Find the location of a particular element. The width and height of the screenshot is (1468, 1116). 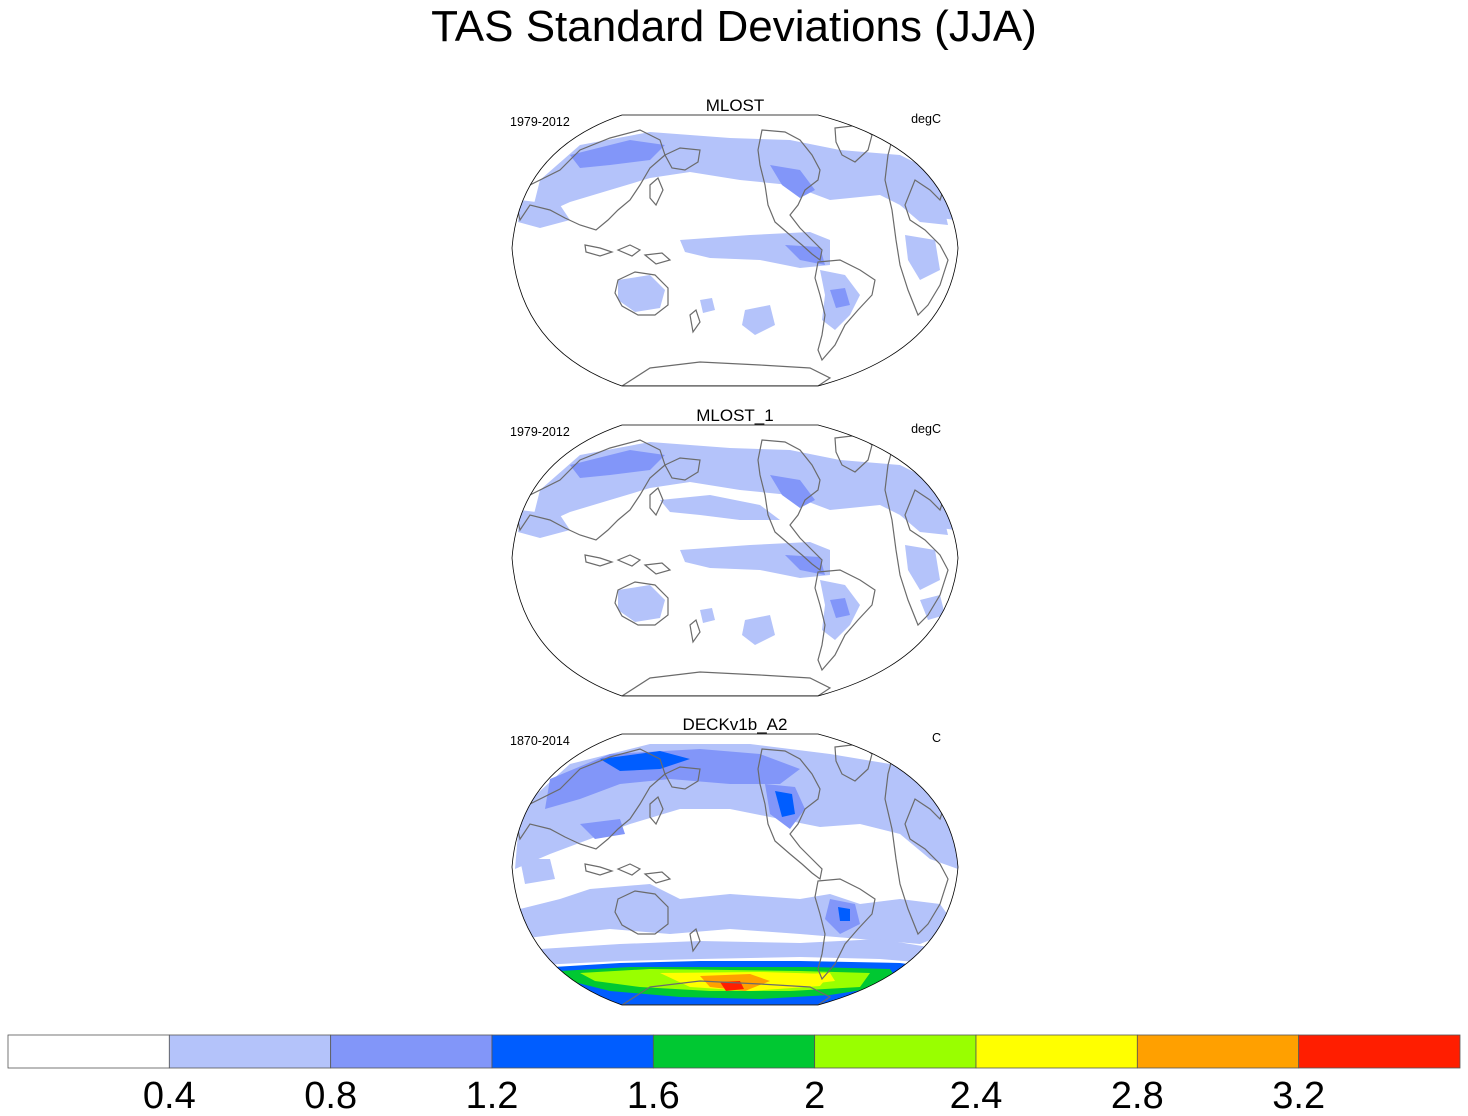

colorbar-tick-label: 0.8 is located at coordinates (330, 1095).